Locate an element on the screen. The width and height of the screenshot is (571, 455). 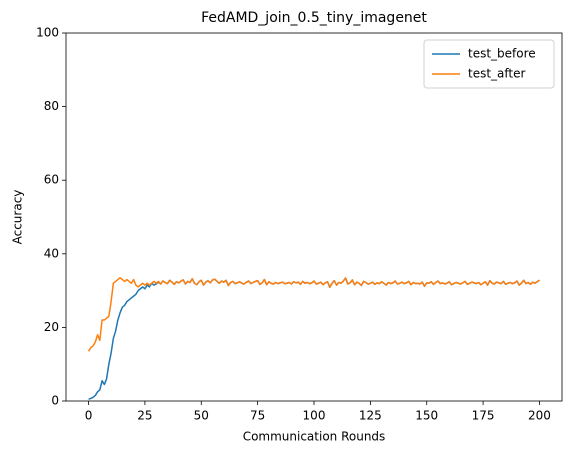
x-tick-label: 125 is located at coordinates (370, 416).